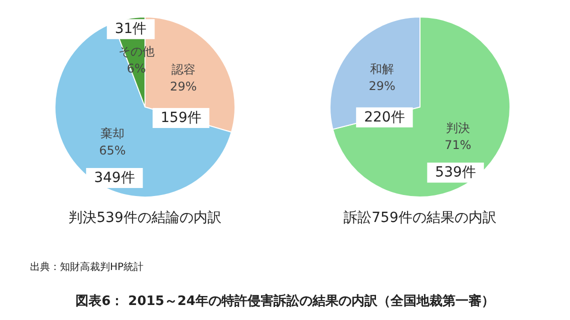  What do you see at coordinates (183, 69) in the screenshot?
I see `slice-label: 認容` at bounding box center [183, 69].